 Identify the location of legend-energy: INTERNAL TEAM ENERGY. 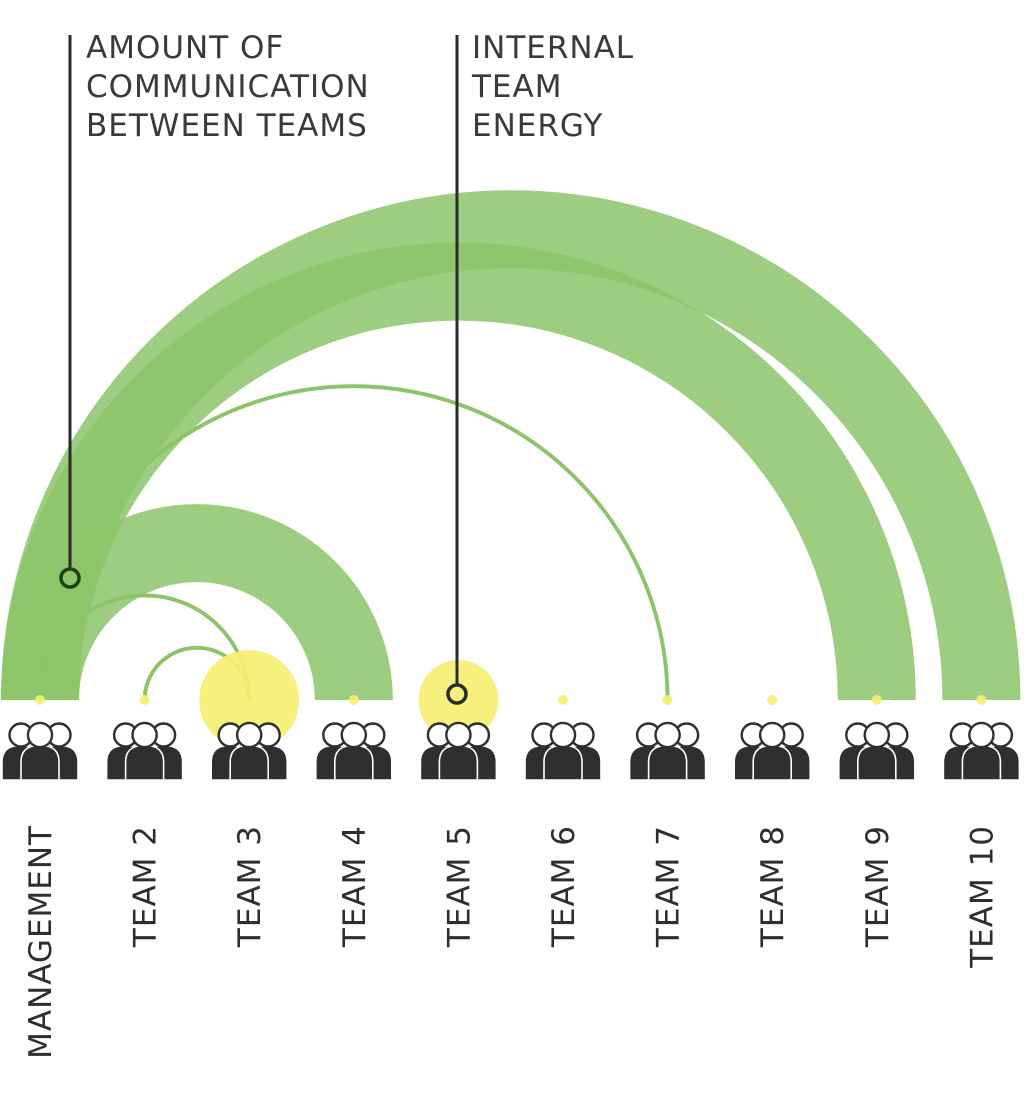
(540, 367).